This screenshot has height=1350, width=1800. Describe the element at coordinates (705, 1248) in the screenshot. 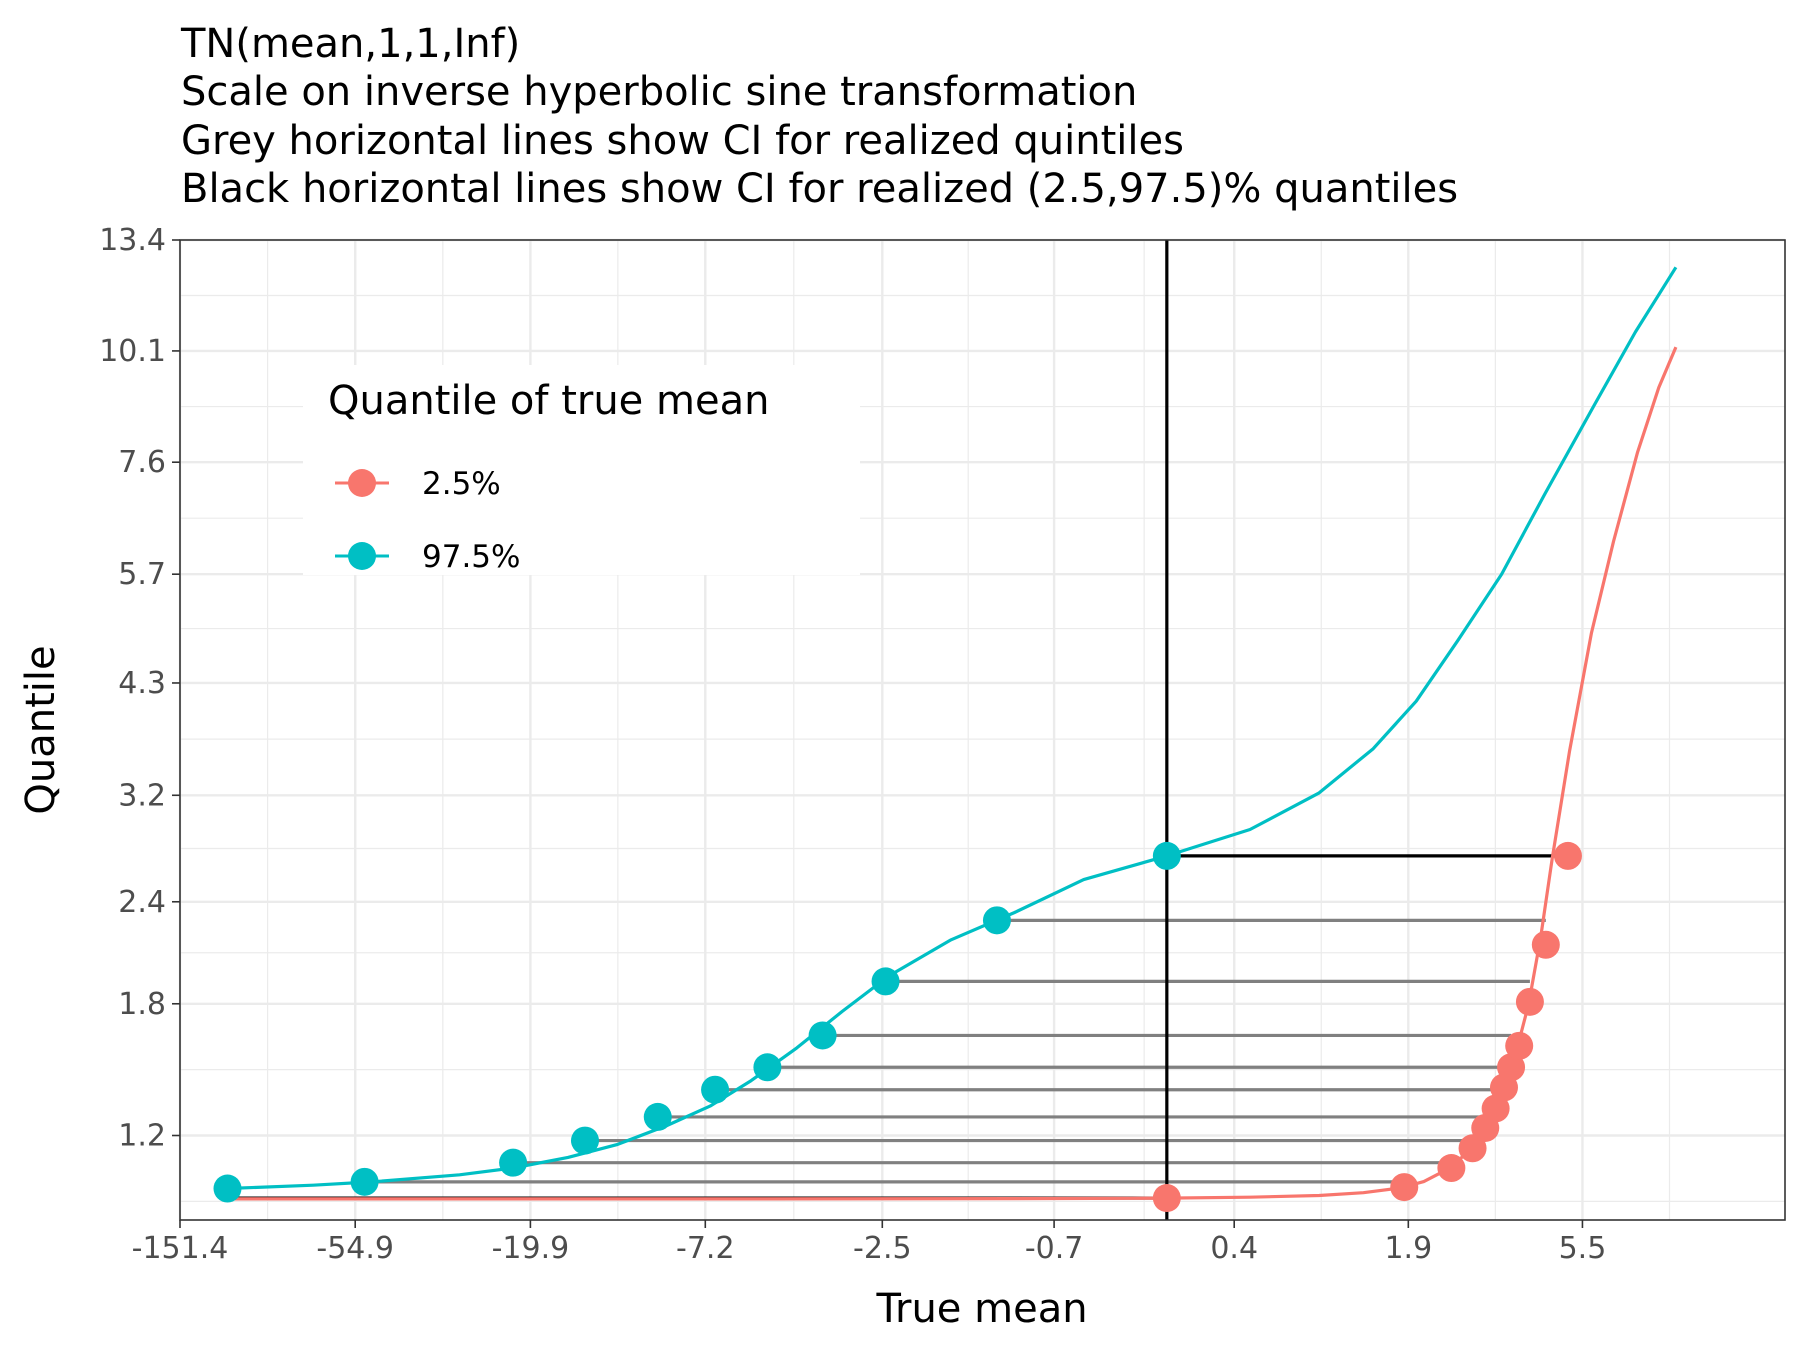

I see `x-tick-label: -7.2` at that location.